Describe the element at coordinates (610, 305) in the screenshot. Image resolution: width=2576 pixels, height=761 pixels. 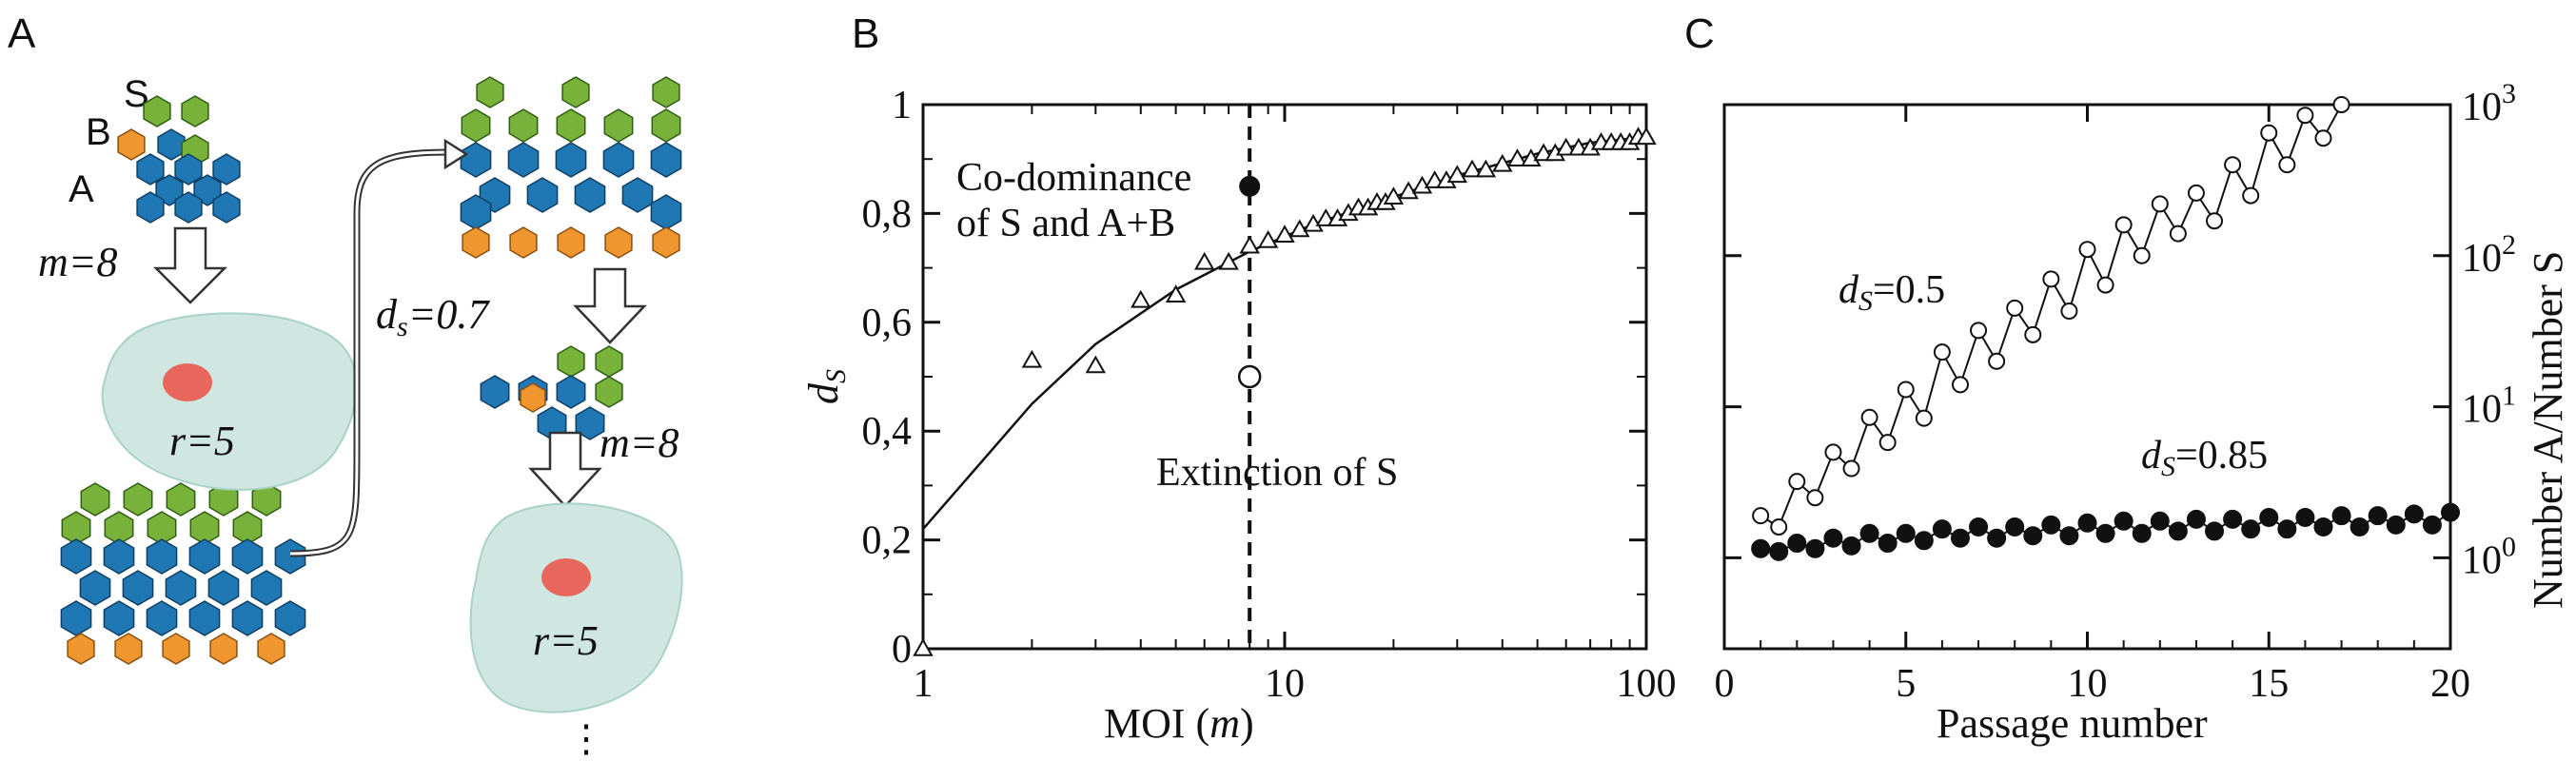
I see `down-arrow-2-icon` at that location.